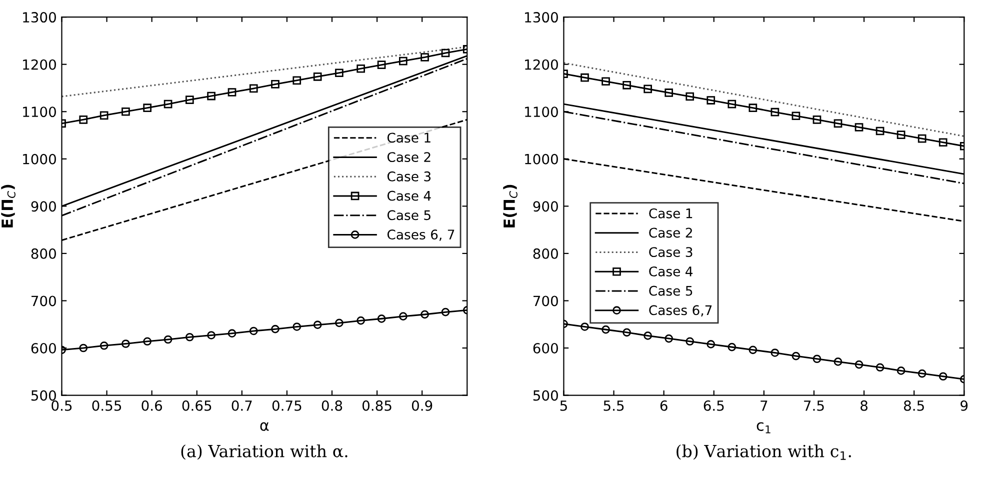  Describe the element at coordinates (714, 405) in the screenshot. I see `x-tick-label: 6.5` at that location.